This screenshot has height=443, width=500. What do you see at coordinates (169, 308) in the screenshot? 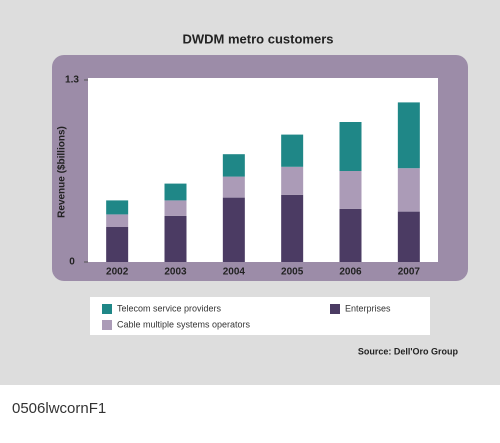
I see `legend-label: Telecom service providers` at bounding box center [169, 308].